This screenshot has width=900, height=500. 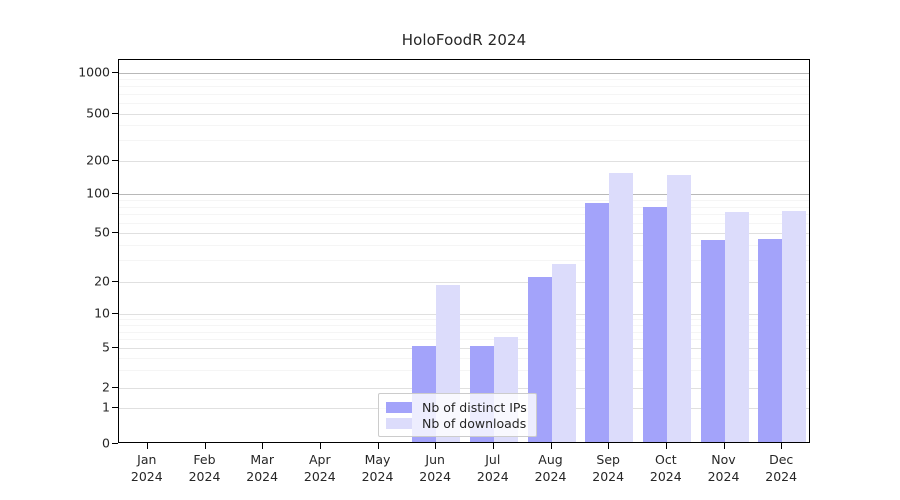 What do you see at coordinates (781, 468) in the screenshot?
I see `x-axis-tick-label: Dec 2024` at bounding box center [781, 468].